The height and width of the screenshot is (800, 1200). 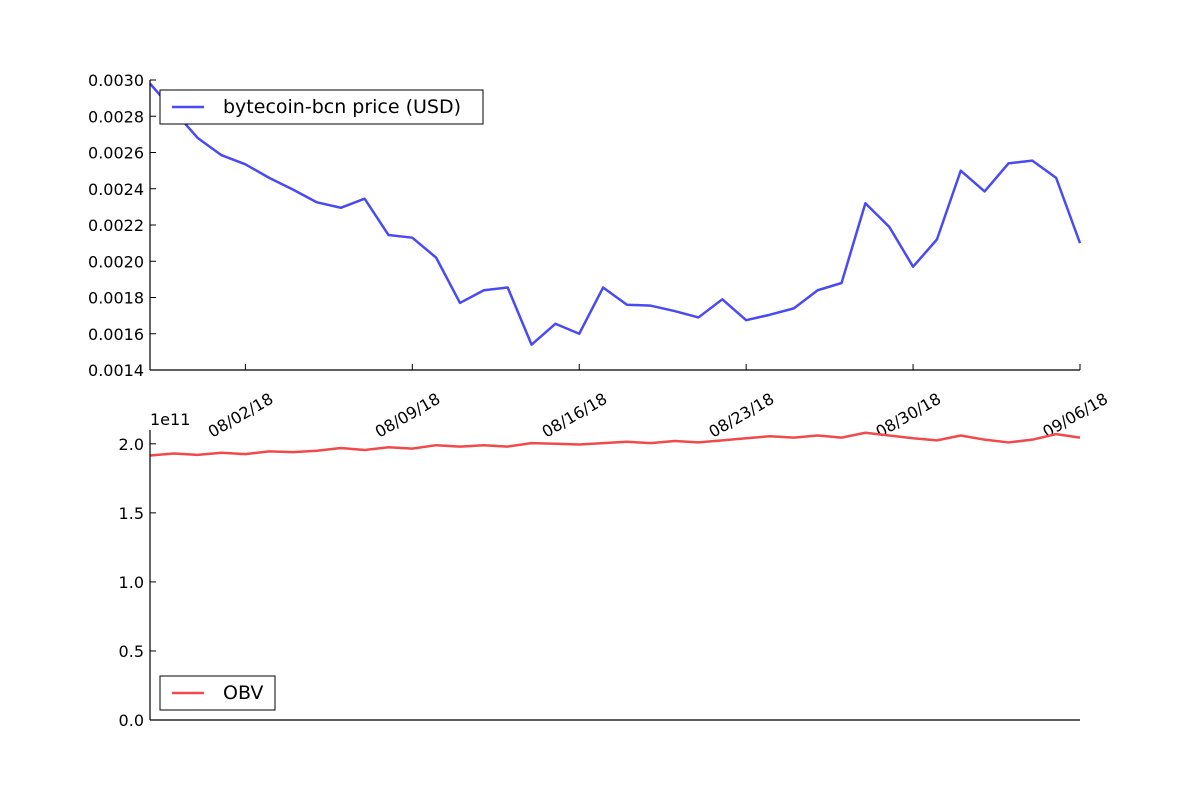 What do you see at coordinates (575, 415) in the screenshot?
I see `x-tick-label: 08/16/18` at bounding box center [575, 415].